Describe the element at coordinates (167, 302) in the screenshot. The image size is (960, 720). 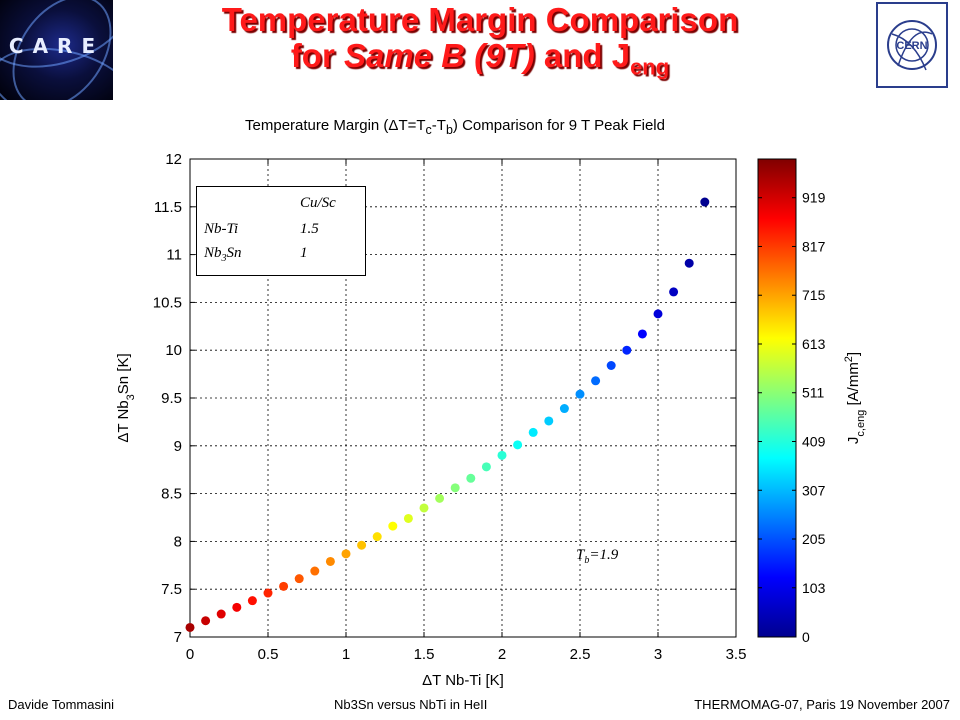
I see `y-tick-label: 10.5` at that location.